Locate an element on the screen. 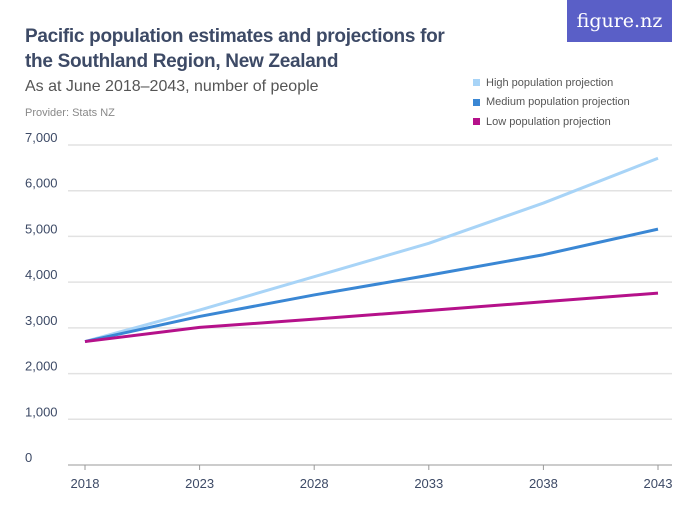  legend-item-high: High population projection is located at coordinates (551, 83).